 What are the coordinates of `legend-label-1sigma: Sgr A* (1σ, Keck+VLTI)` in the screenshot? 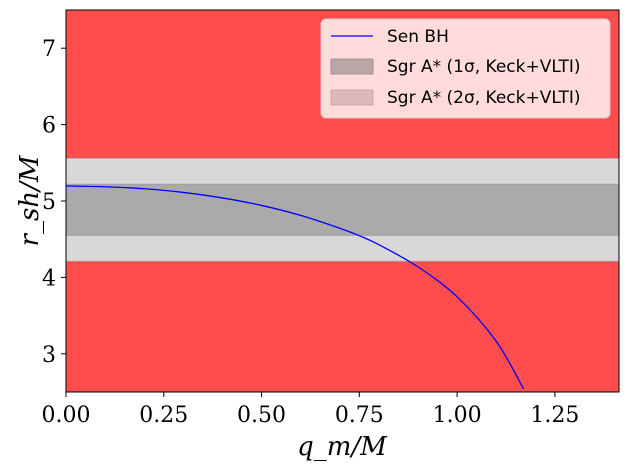 It's located at (484, 67).